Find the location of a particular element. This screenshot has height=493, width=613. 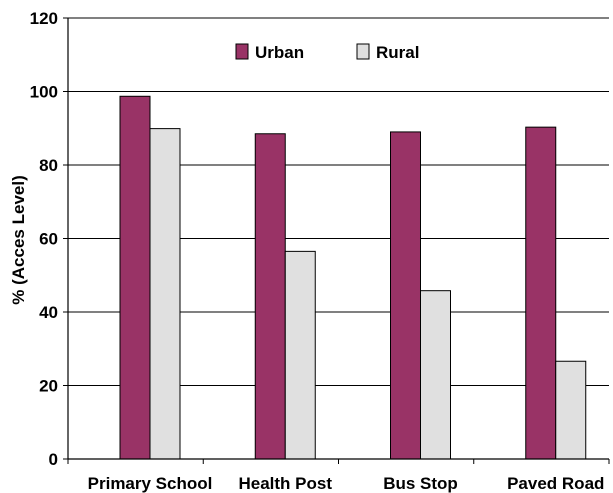

x-category-label-bus-stop: Bus Stop is located at coordinates (420, 483).